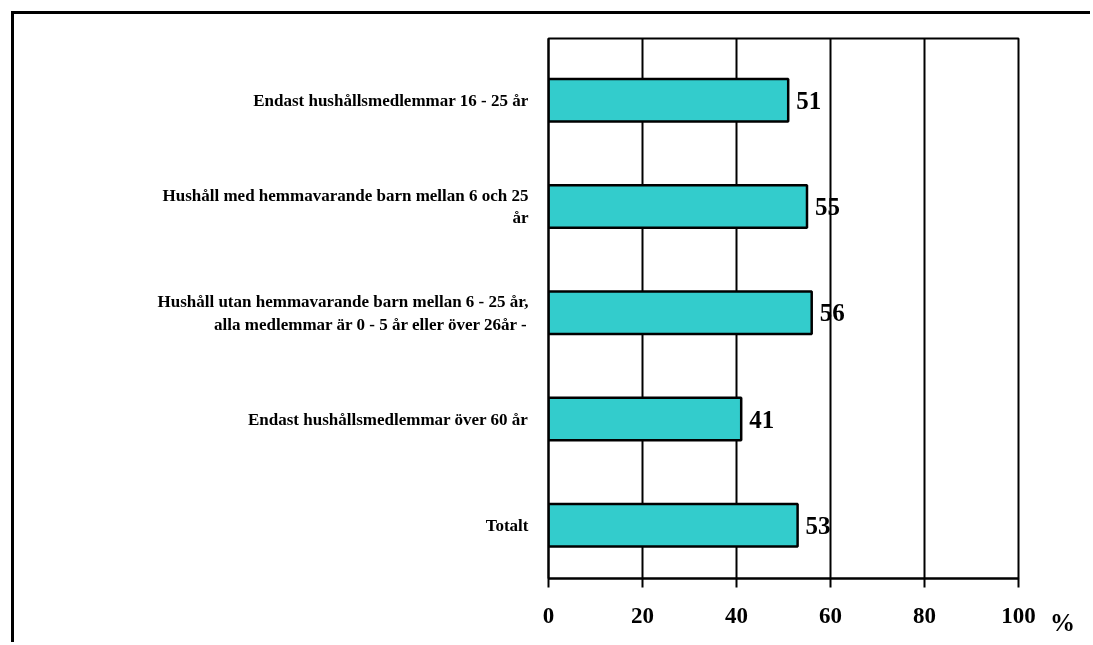  Describe the element at coordinates (830, 615) in the screenshot. I see `x-tick-label: 60` at that location.